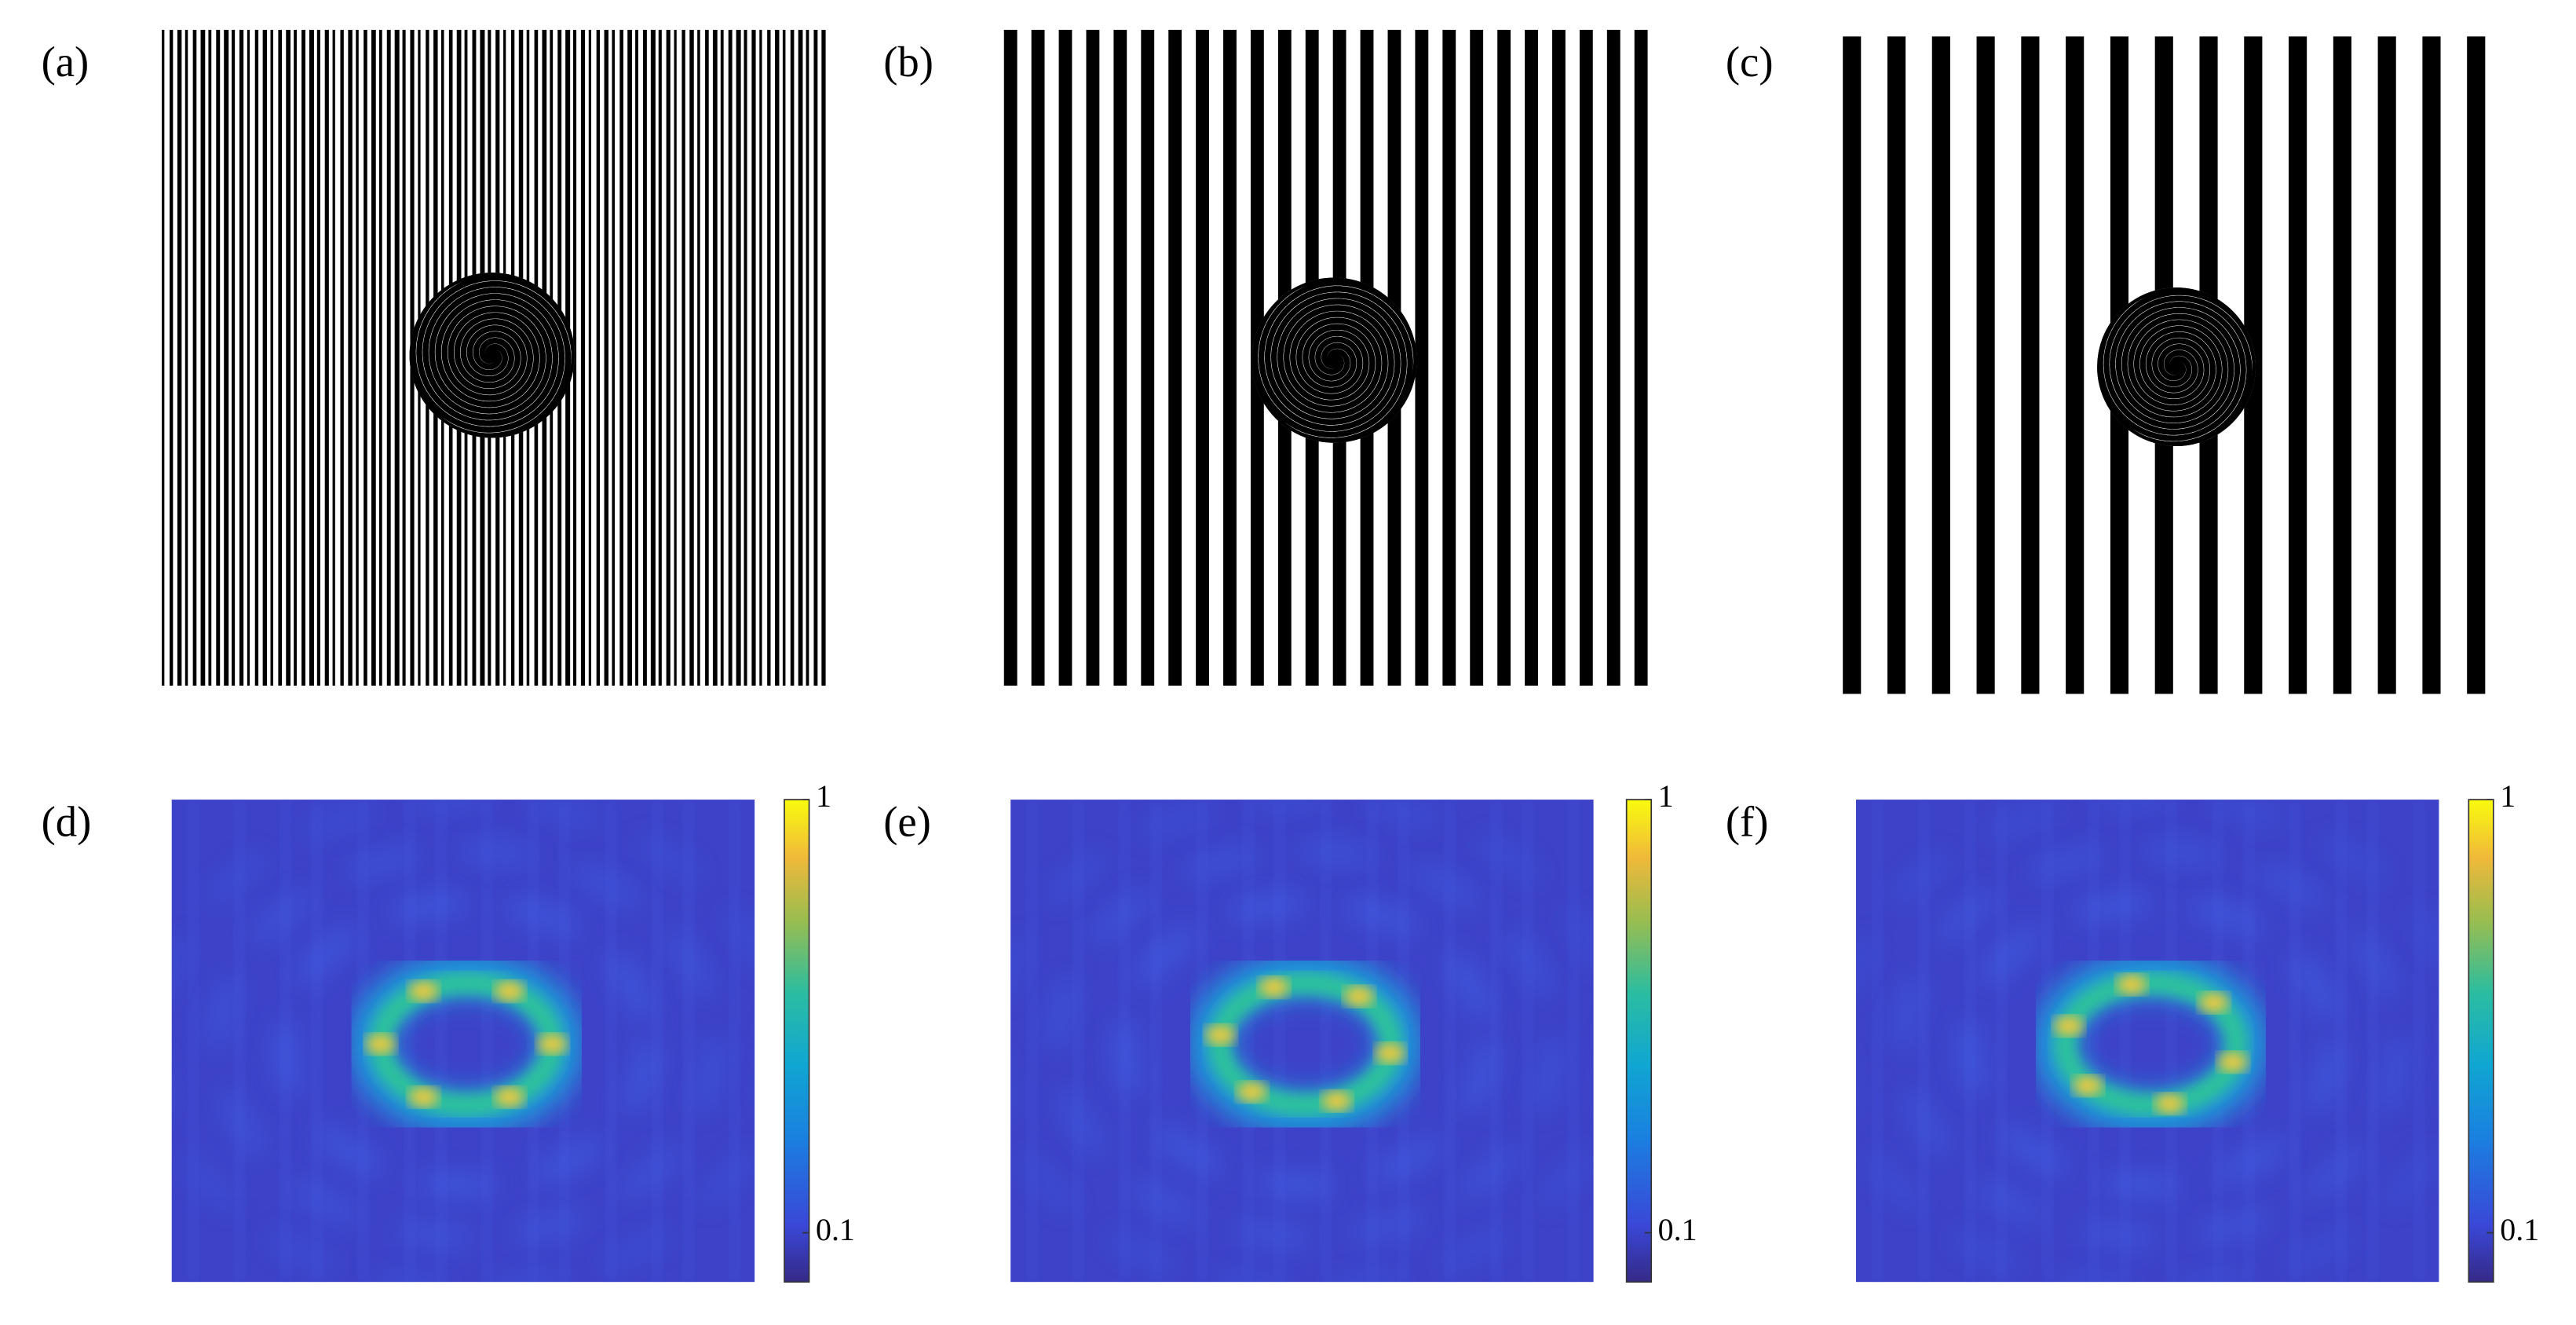 The width and height of the screenshot is (2576, 1325). I want to click on panel: (d) 0.1 1, so click(448, 1030).